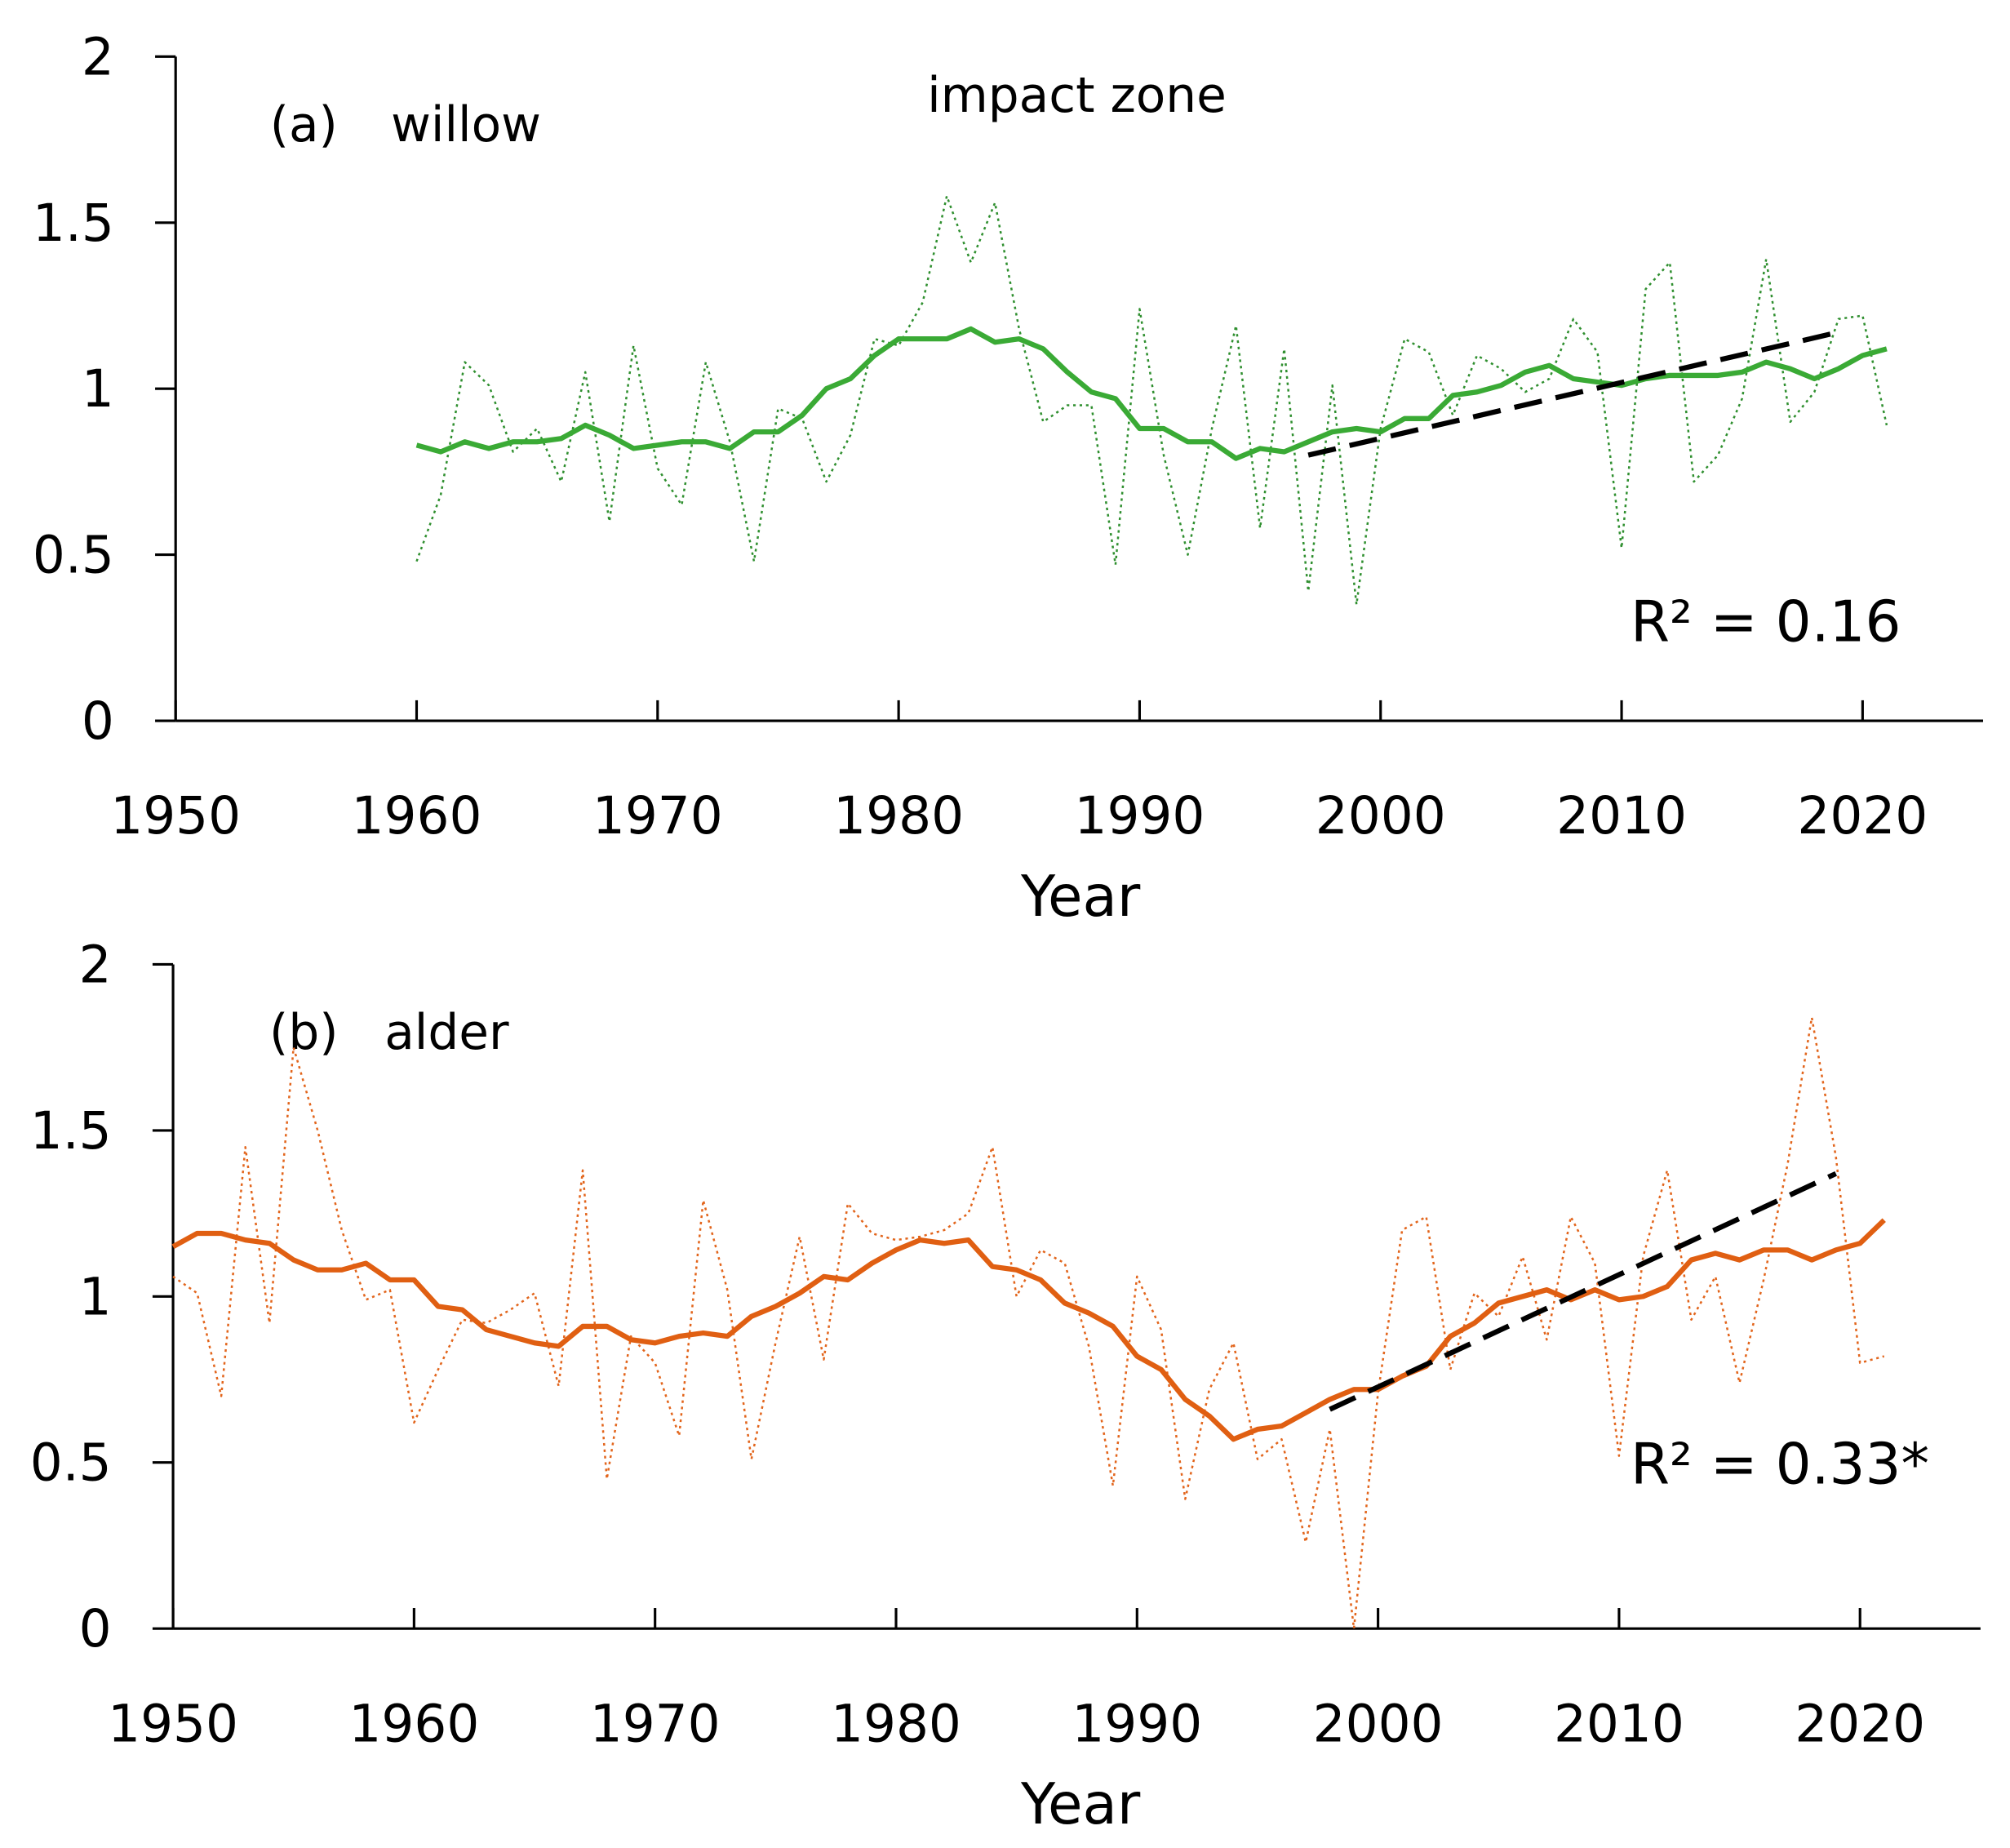 The width and height of the screenshot is (2010, 1848). I want to click on panel-label: (a), so click(304, 125).